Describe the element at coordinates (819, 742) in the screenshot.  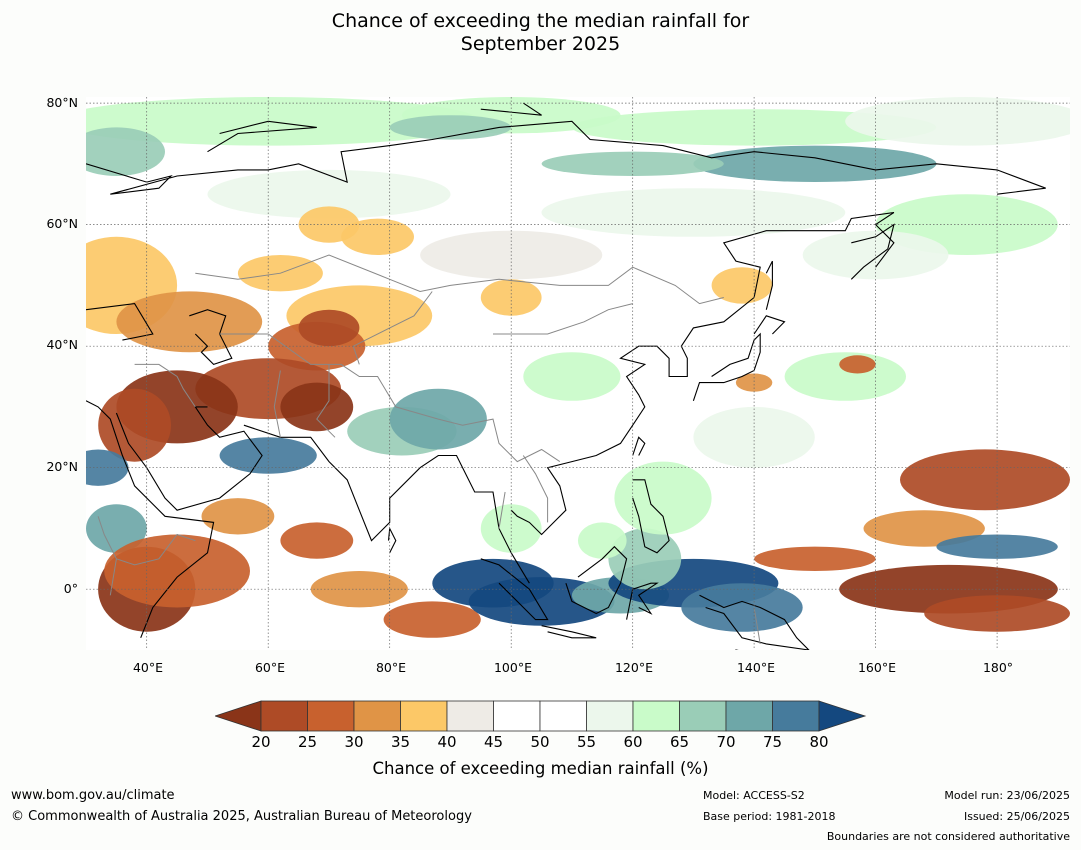
I see `colorbar-tick: 80` at that location.